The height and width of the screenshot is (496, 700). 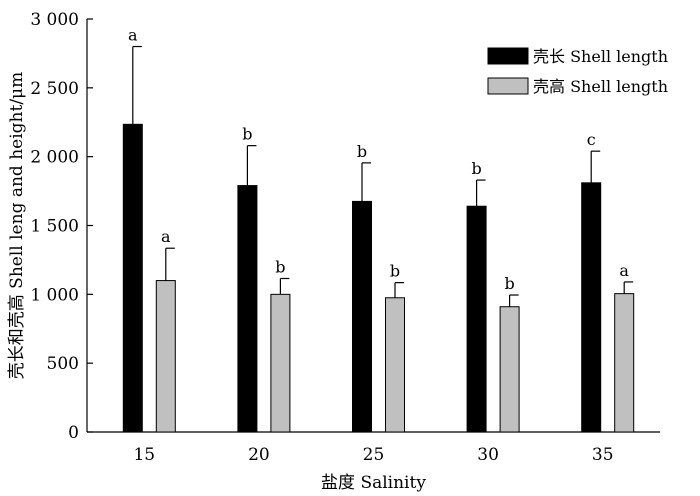 I want to click on y-tick-label: 0, so click(x=73, y=433).